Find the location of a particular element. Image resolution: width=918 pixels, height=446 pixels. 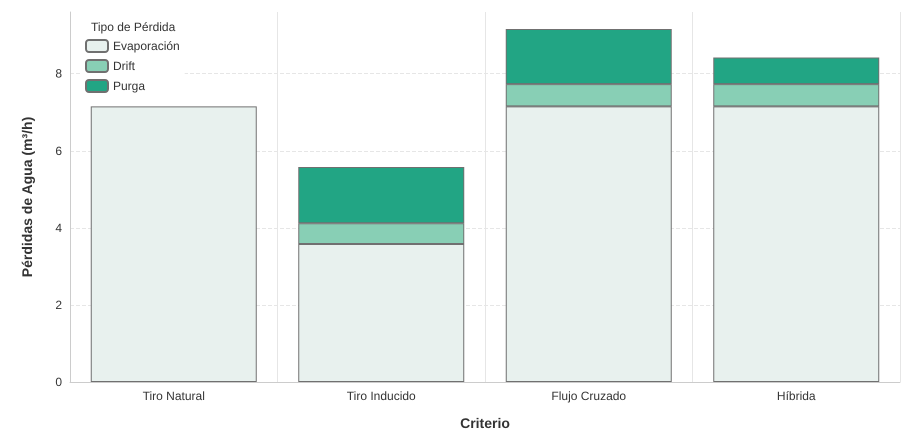

x-tick-label: Híbrida is located at coordinates (796, 396).